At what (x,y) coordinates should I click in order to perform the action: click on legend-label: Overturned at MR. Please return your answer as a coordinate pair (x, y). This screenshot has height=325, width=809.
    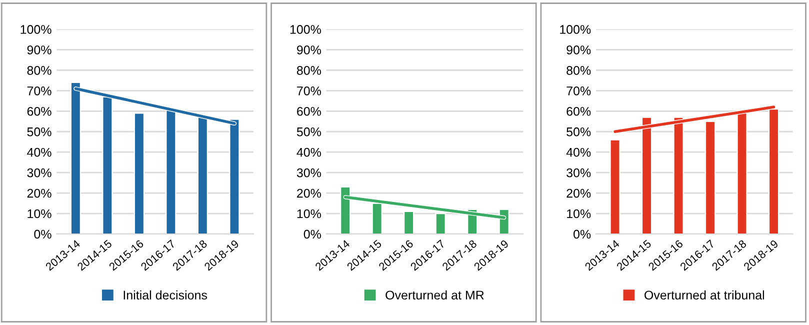
    Looking at the image, I should click on (435, 295).